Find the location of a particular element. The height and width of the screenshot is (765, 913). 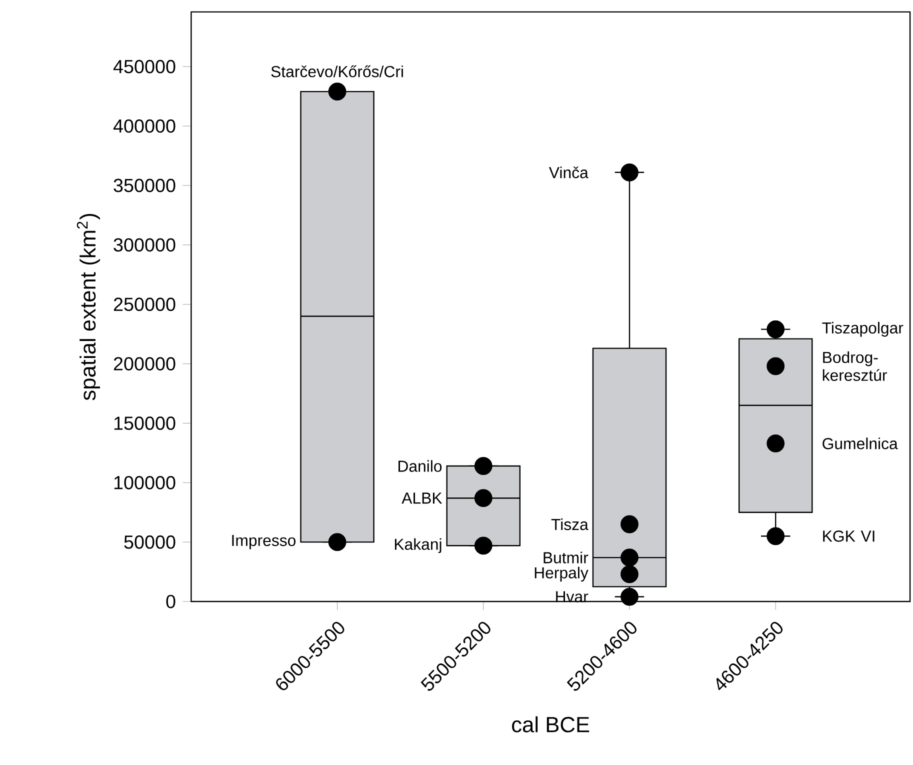

annotation: Tisza is located at coordinates (569, 524).